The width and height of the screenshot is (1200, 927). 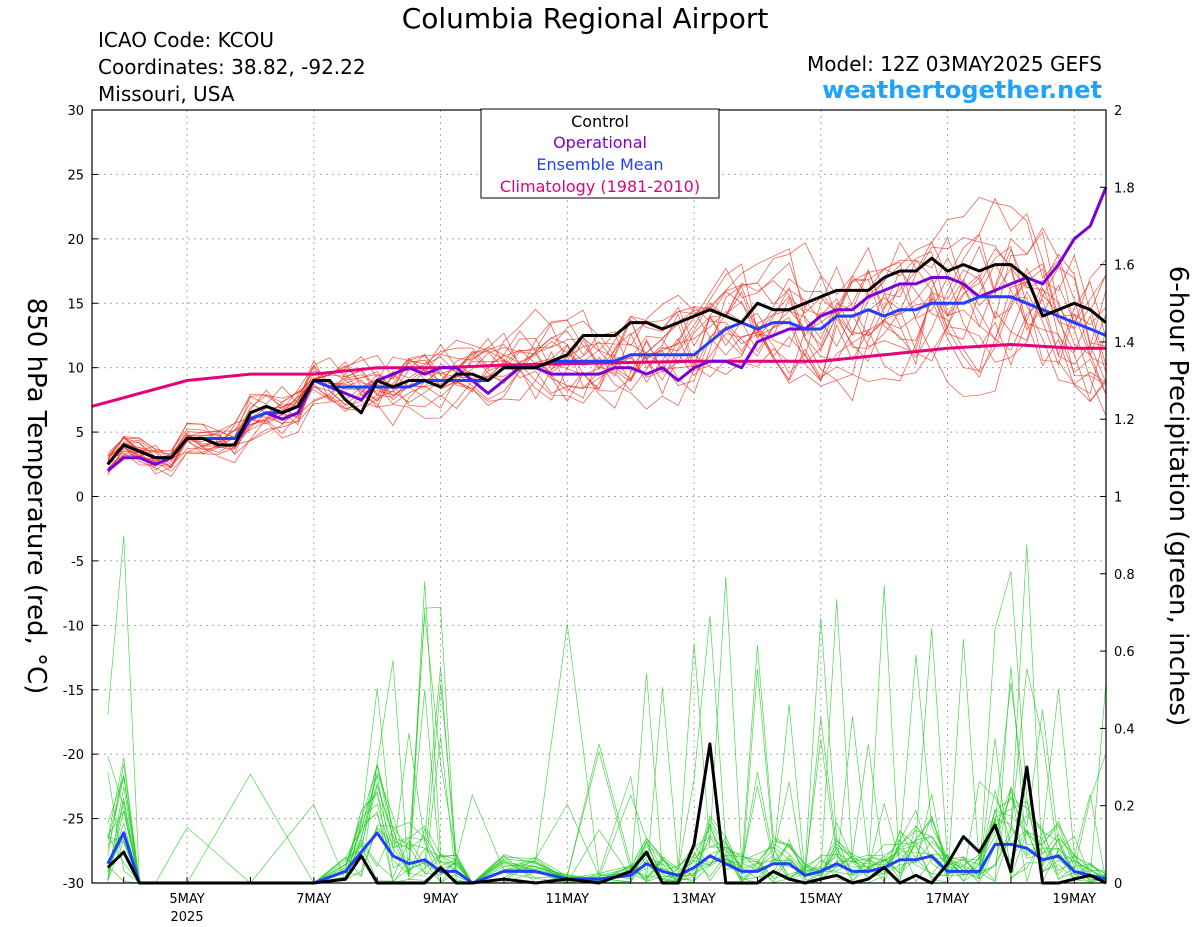 What do you see at coordinates (1075, 899) in the screenshot?
I see `x-tick-label: 19MAY` at bounding box center [1075, 899].